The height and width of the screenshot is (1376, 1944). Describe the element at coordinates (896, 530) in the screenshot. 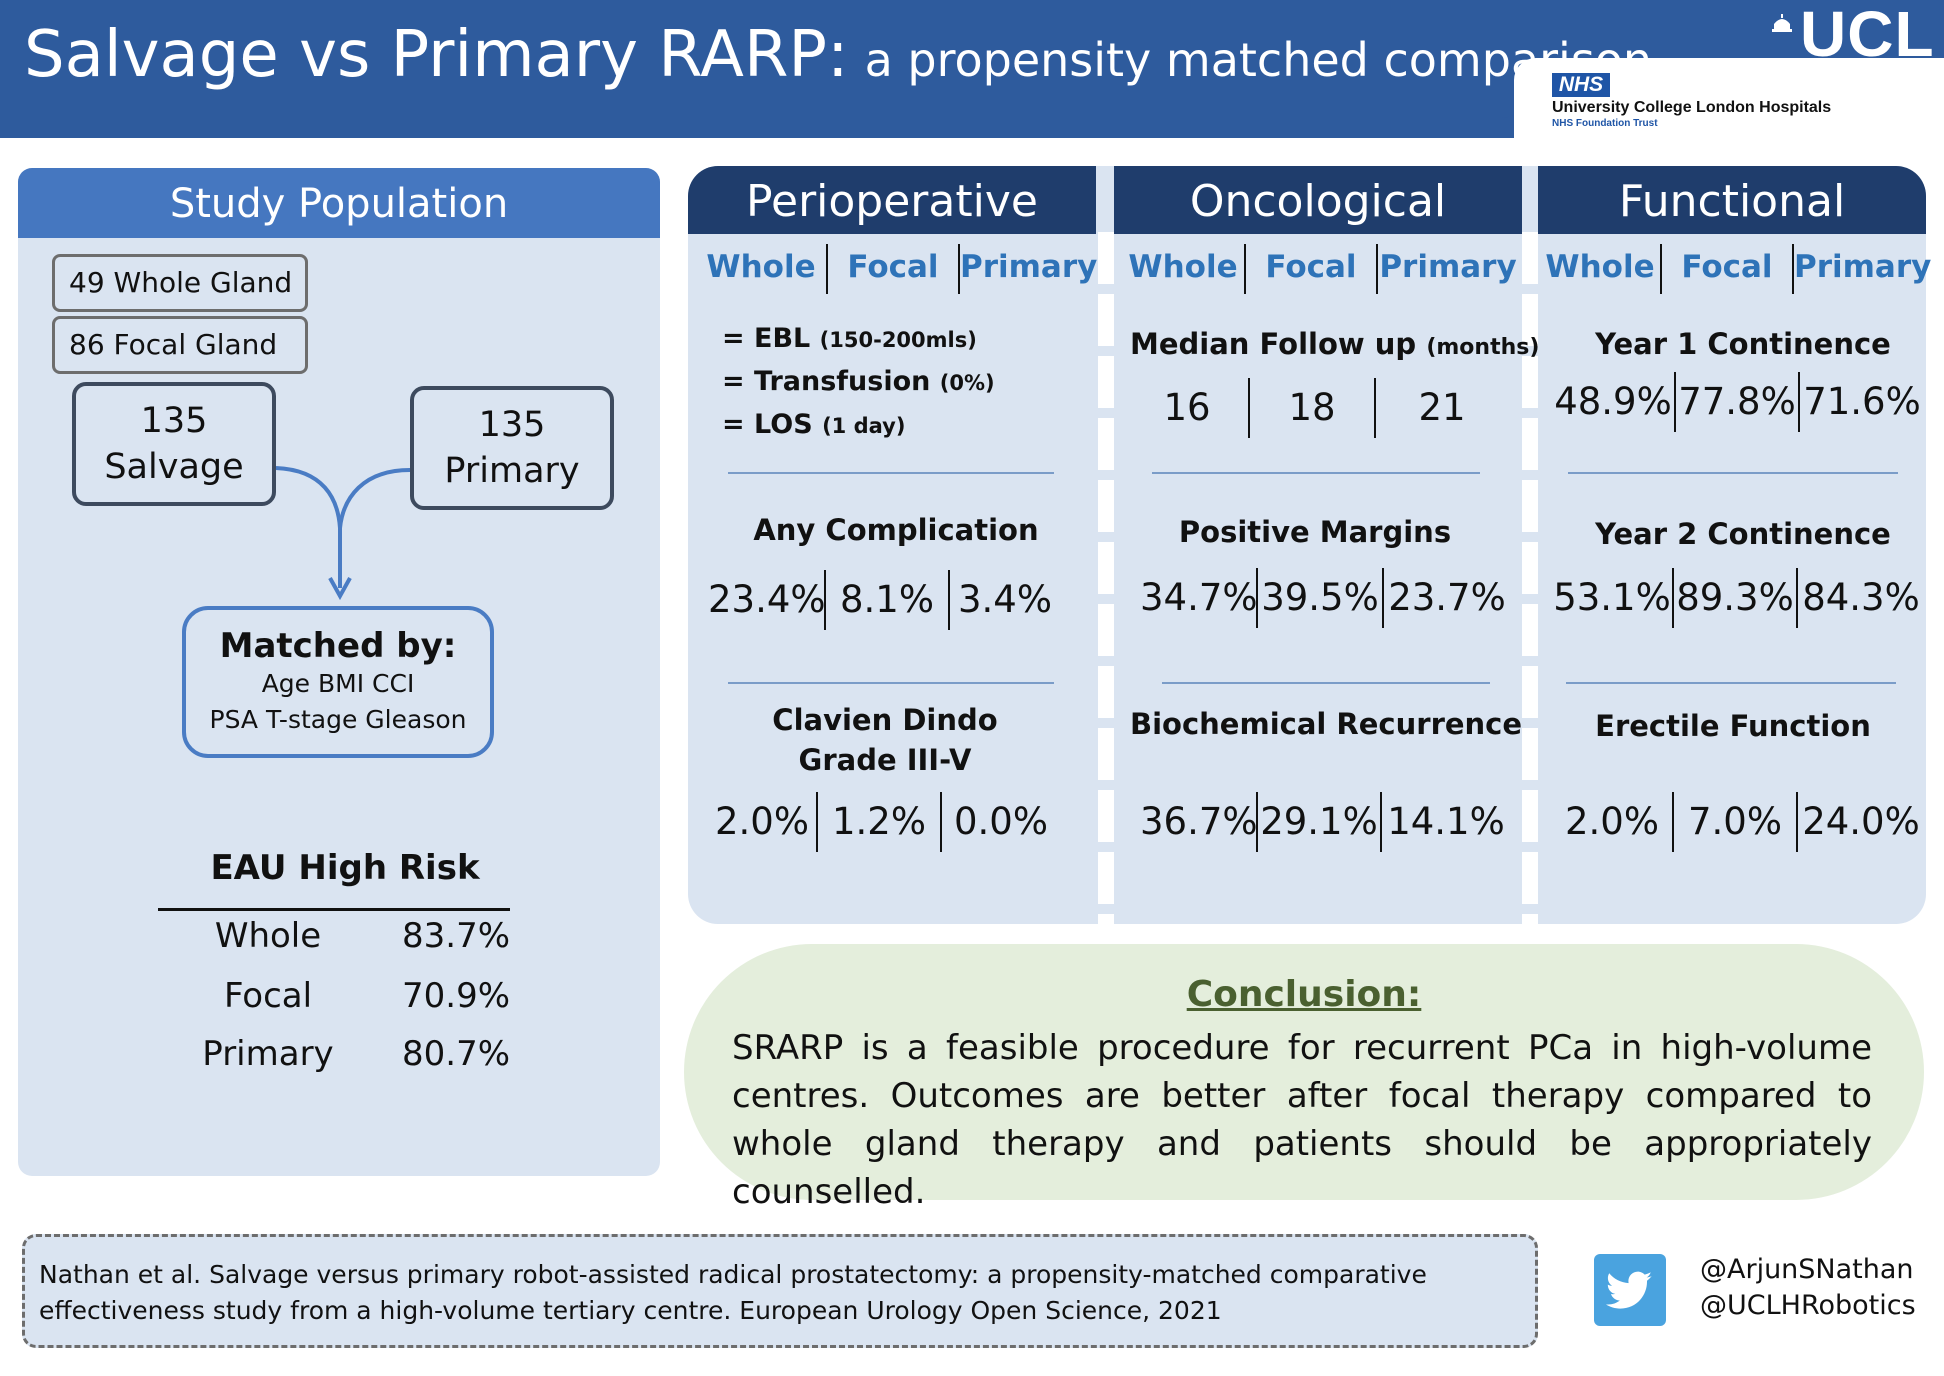

I see `any-complication-title: Any Complication` at that location.